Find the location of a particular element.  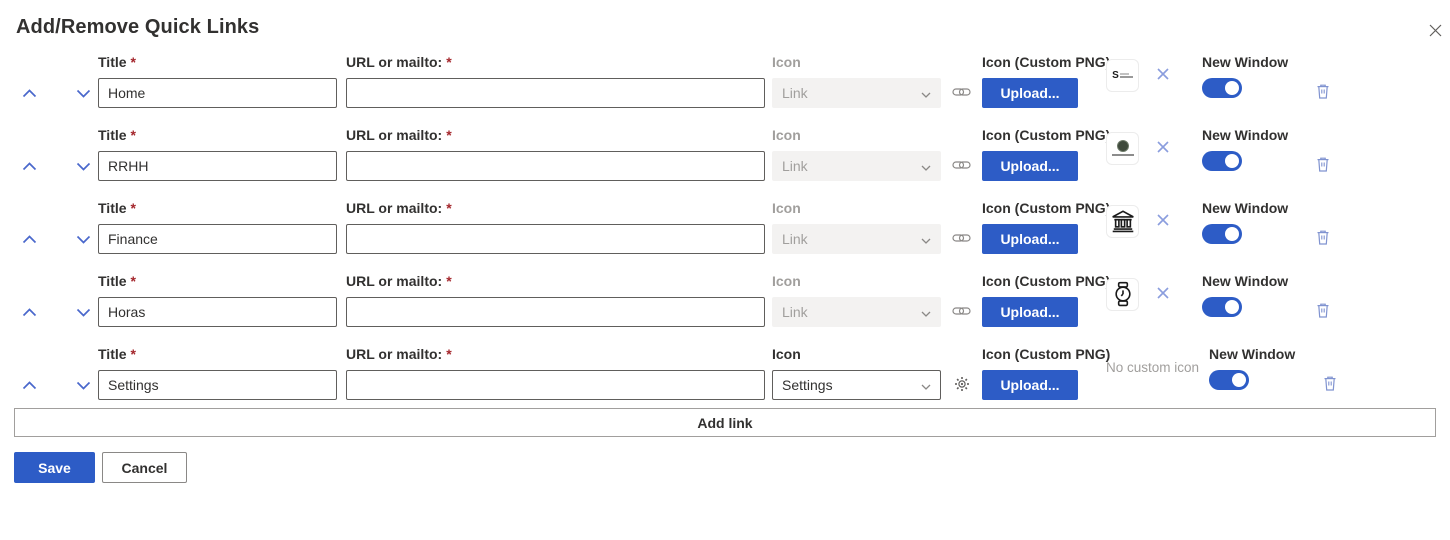

quick-link-row-5: Title* URL or mailto:* Icon Settings is located at coordinates (725, 373).